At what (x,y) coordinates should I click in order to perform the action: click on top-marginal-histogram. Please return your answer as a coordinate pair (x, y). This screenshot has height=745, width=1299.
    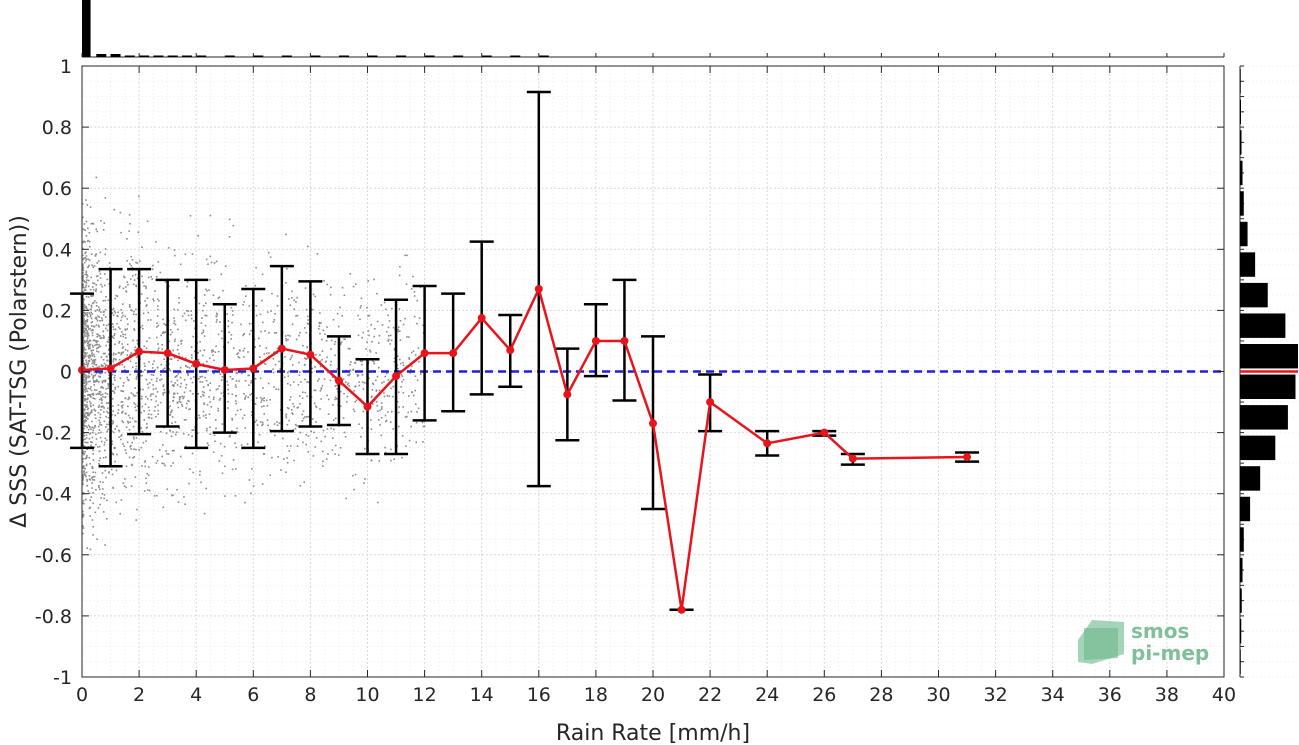
    Looking at the image, I should click on (653, 29).